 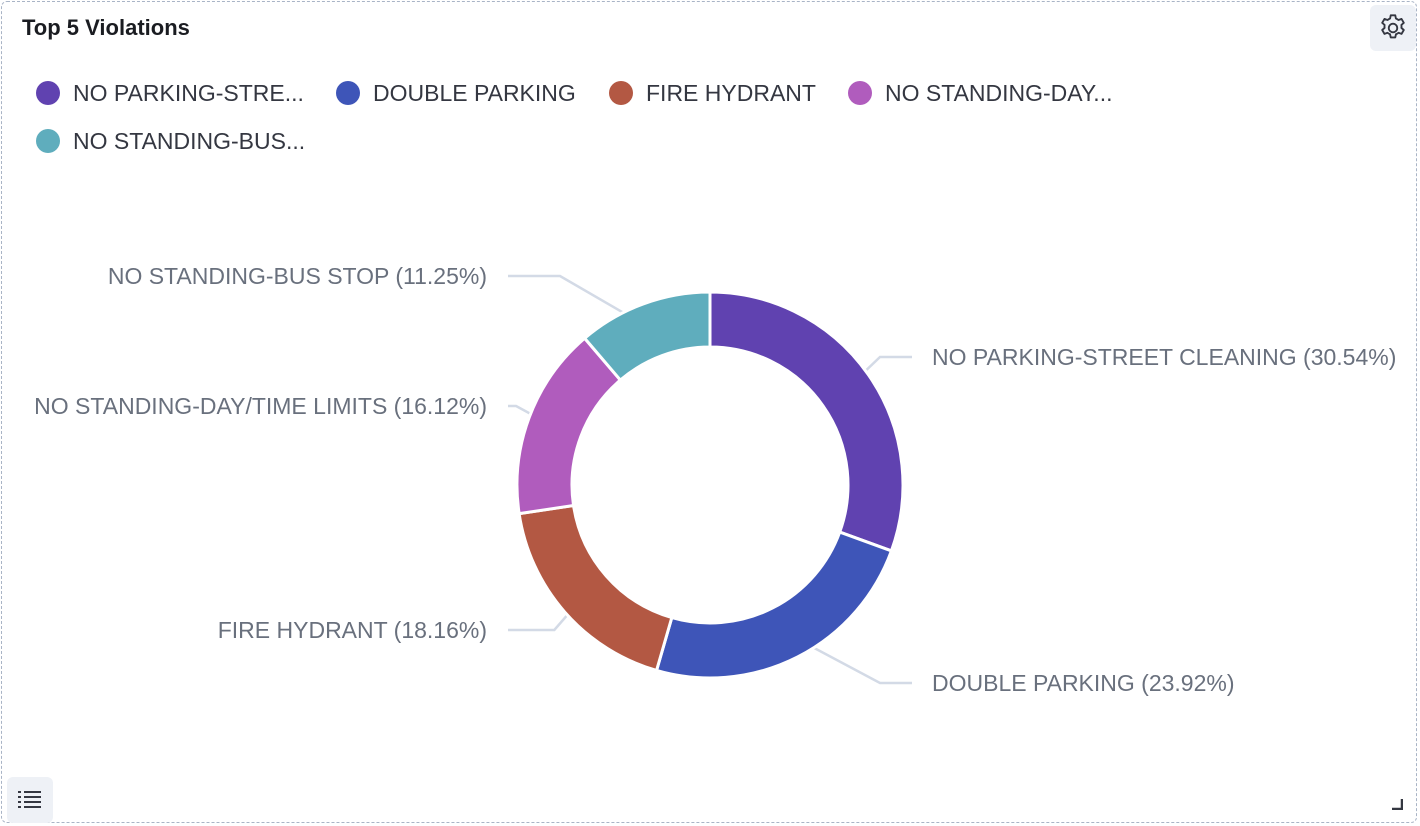 I want to click on slice-label: NO STANDING-BUS STOP (11.25%), so click(x=297, y=276).